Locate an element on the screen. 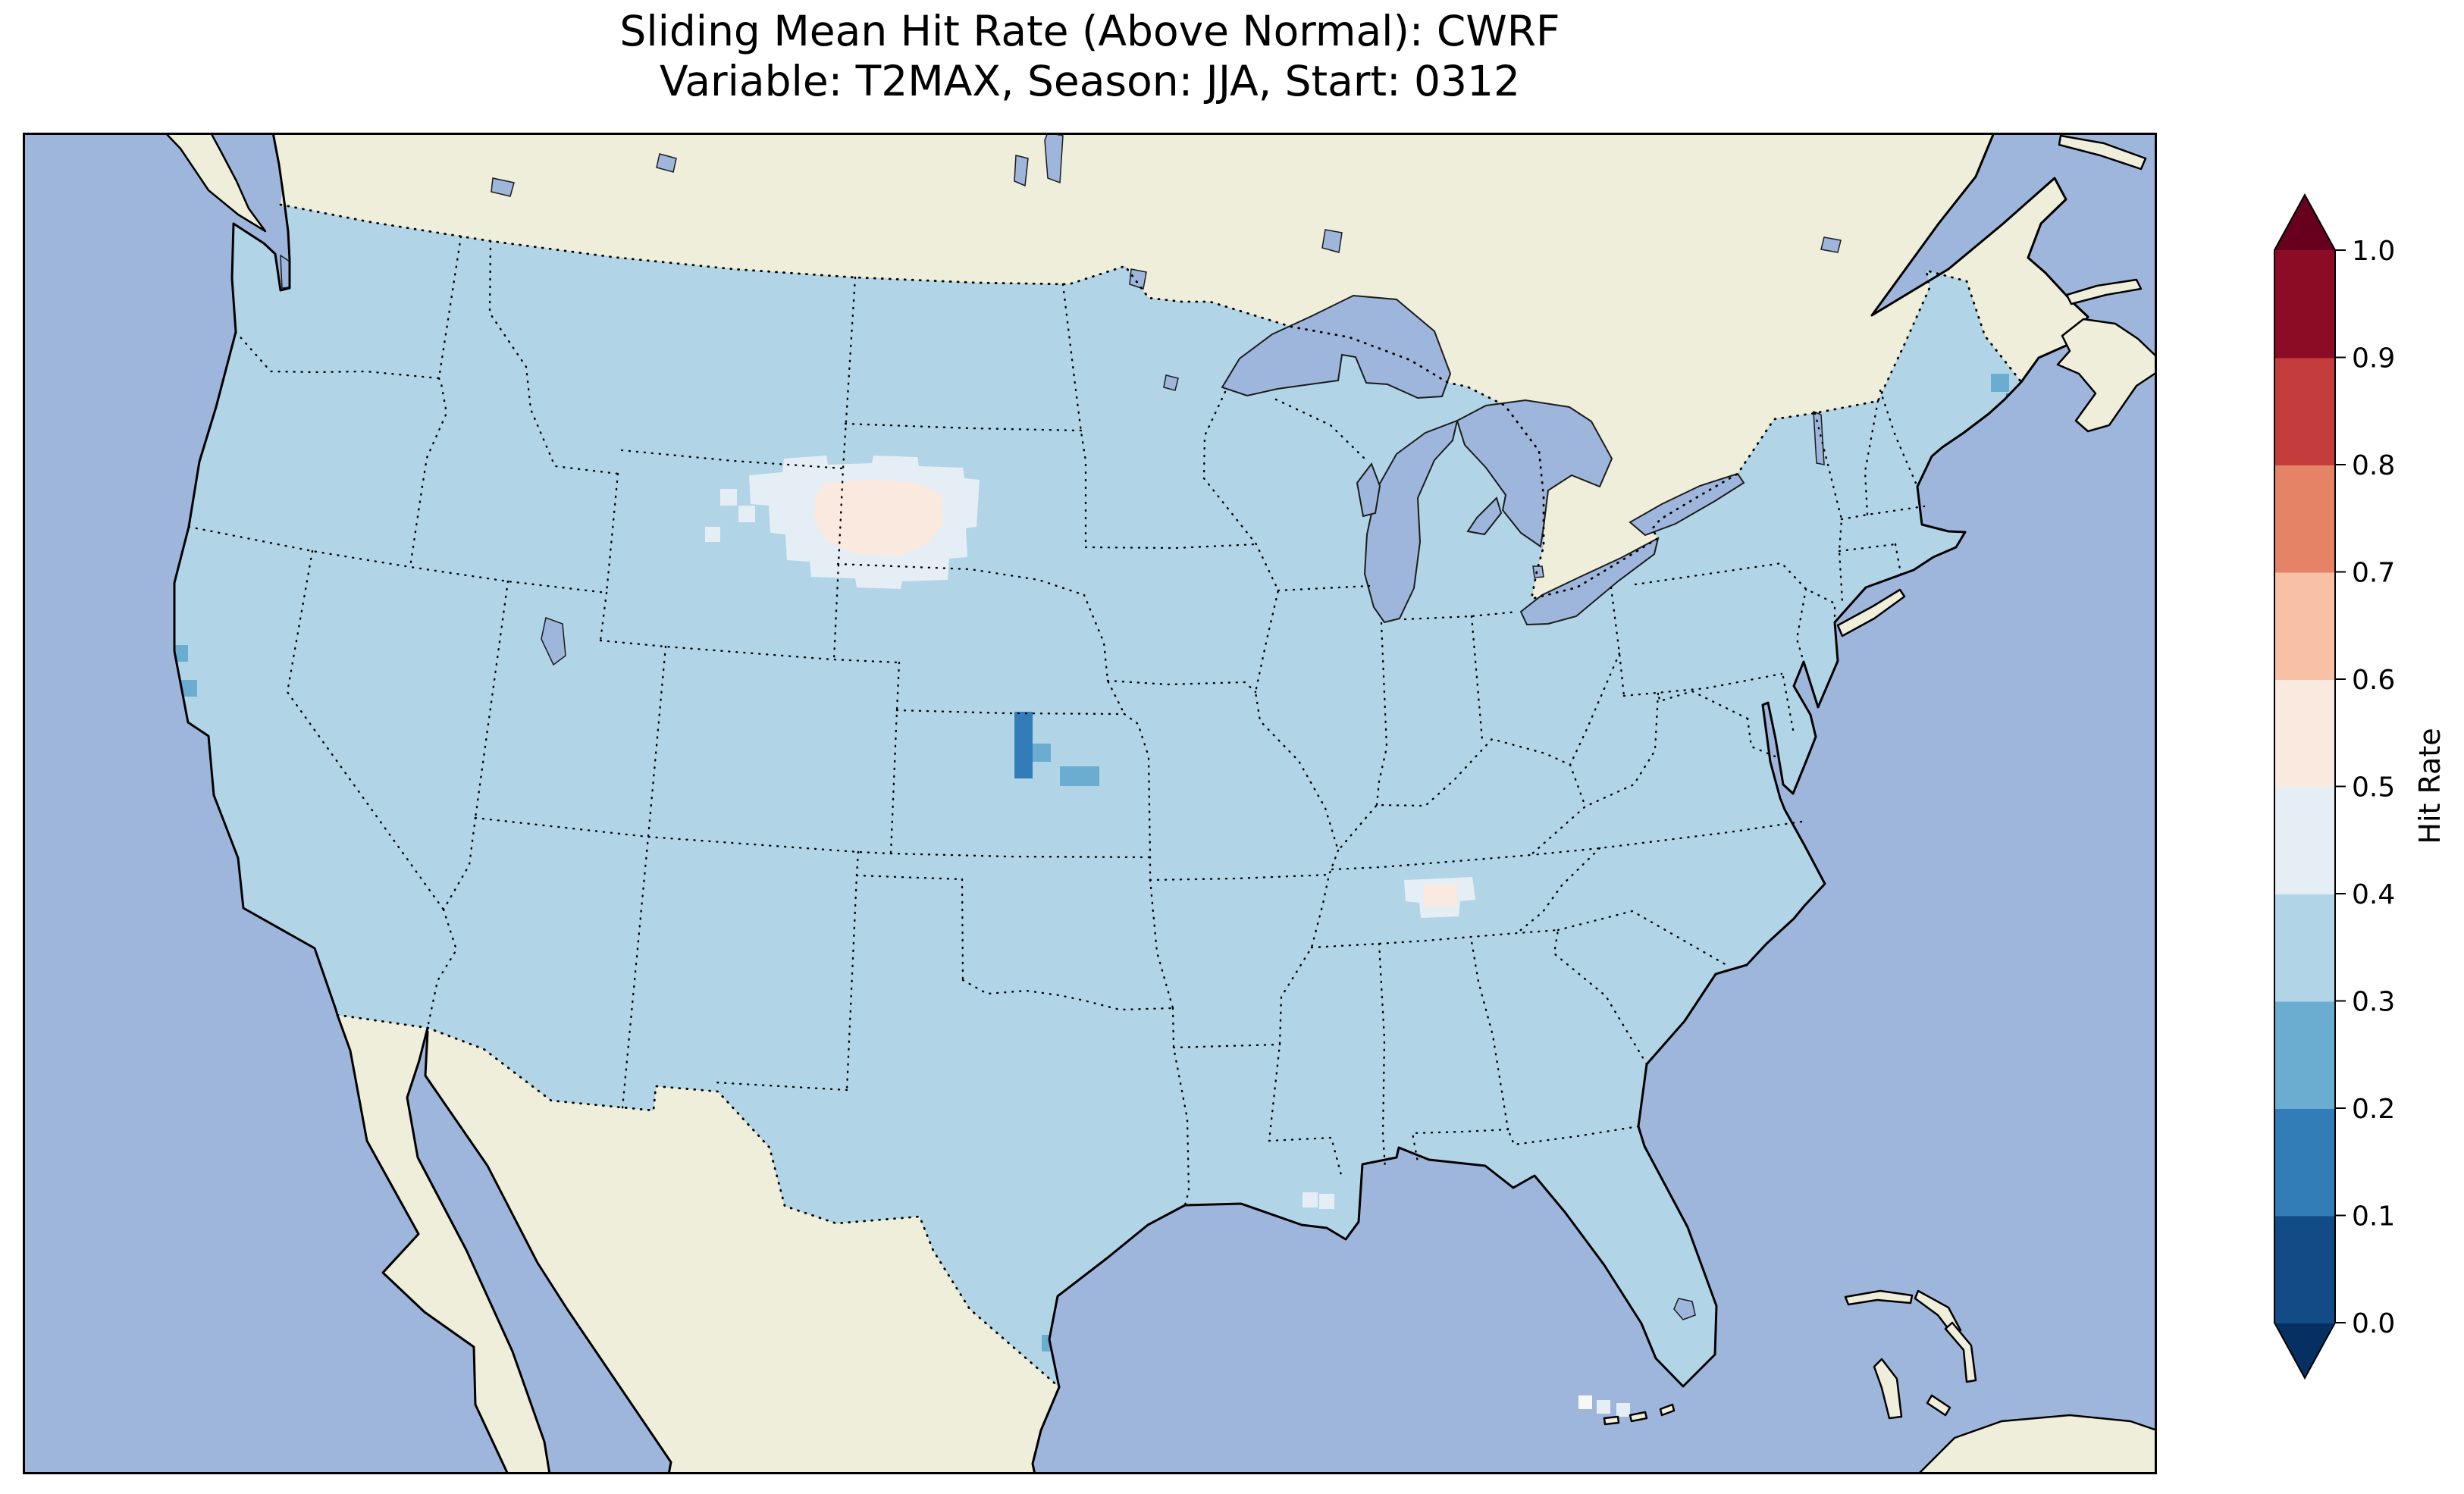  lake-of-the-woods is located at coordinates (1138, 279).